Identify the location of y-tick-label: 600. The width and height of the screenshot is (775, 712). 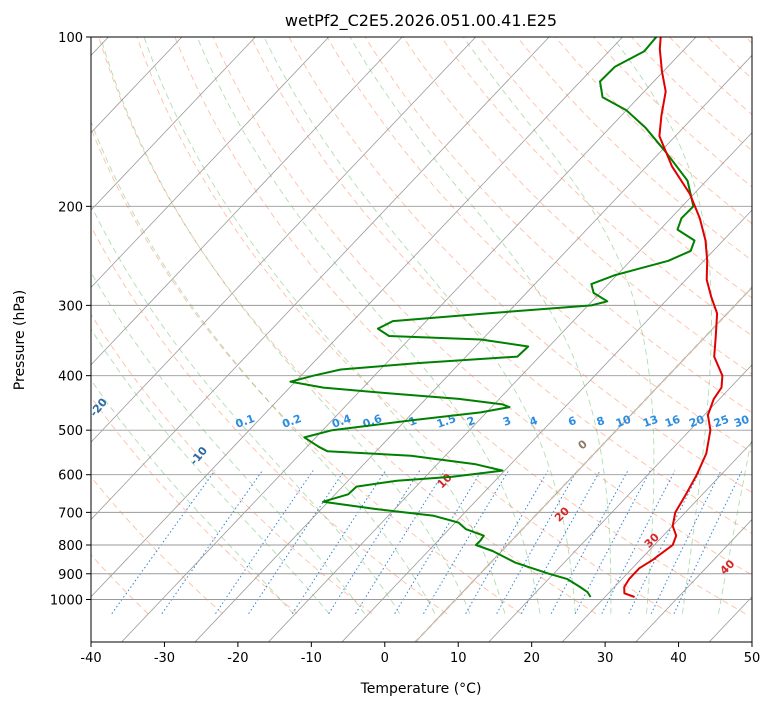
(70, 476).